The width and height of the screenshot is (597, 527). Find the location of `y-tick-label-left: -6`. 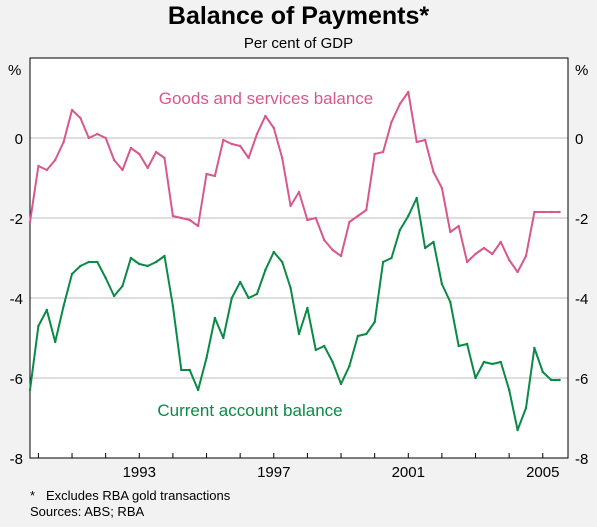

y-tick-label-left: -6 is located at coordinates (16, 379).